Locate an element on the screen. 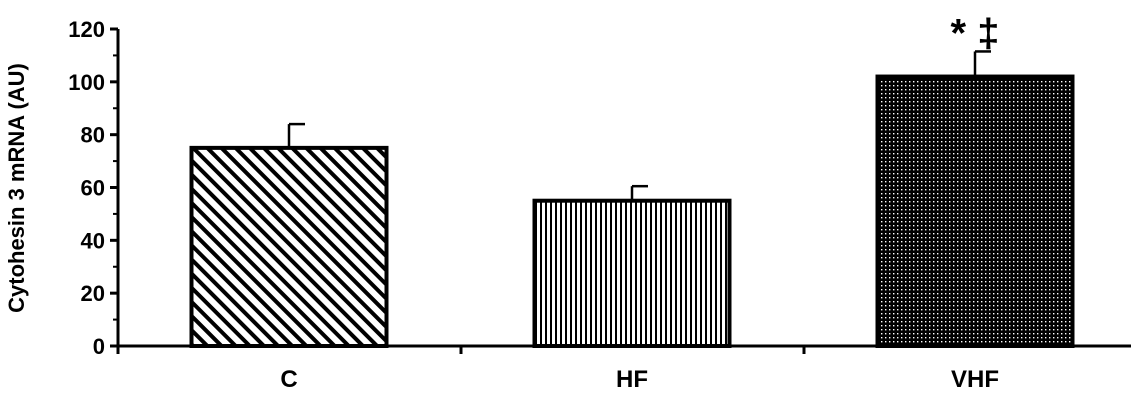 This screenshot has width=1141, height=398. y-tick-label-40: 40 is located at coordinates (93, 240).